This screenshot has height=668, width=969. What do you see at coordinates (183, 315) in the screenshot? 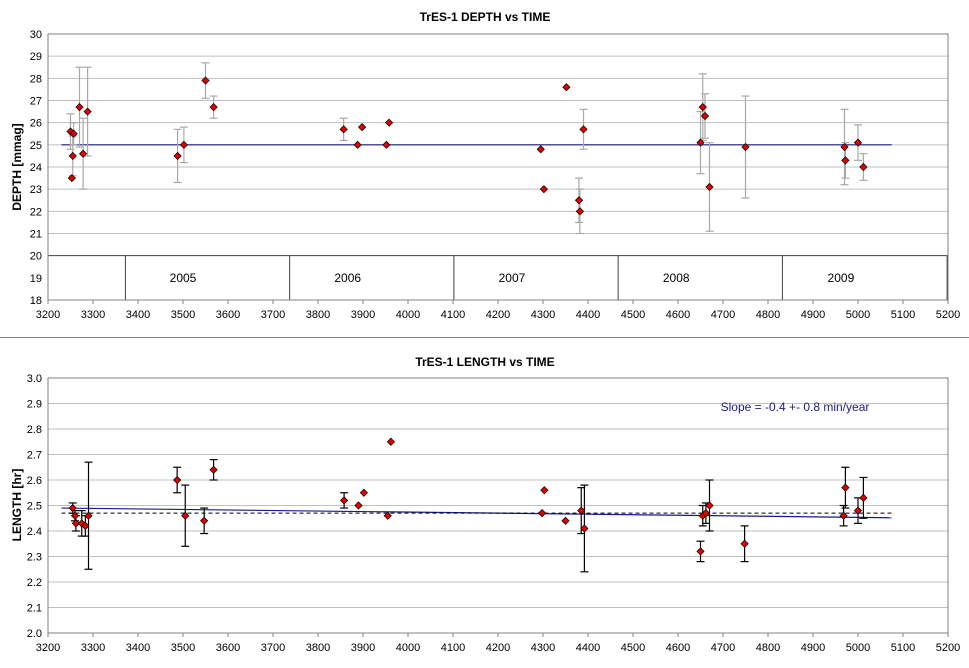
I see `x-tick-label: 3500` at bounding box center [183, 315].